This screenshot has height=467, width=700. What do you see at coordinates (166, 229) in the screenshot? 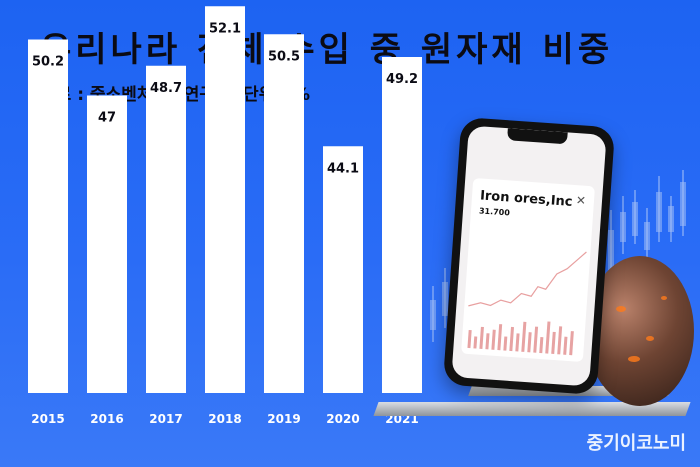
I see `bar-2017` at bounding box center [166, 229].